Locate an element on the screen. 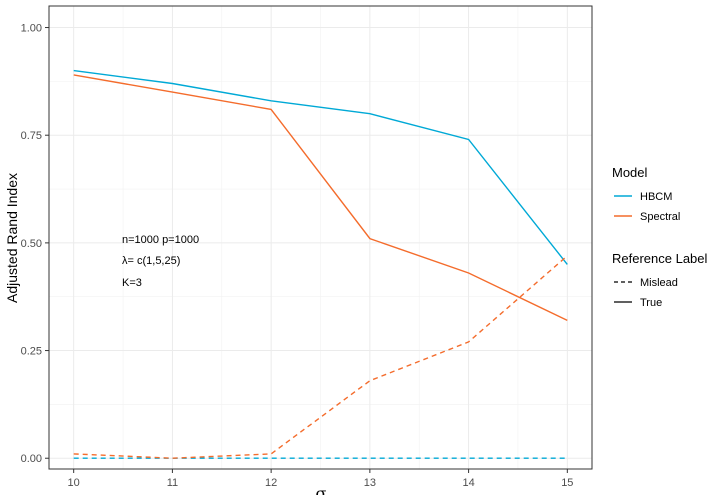 Image resolution: width=713 pixels, height=495 pixels. legend-label-spectral: Spectral is located at coordinates (660, 217).